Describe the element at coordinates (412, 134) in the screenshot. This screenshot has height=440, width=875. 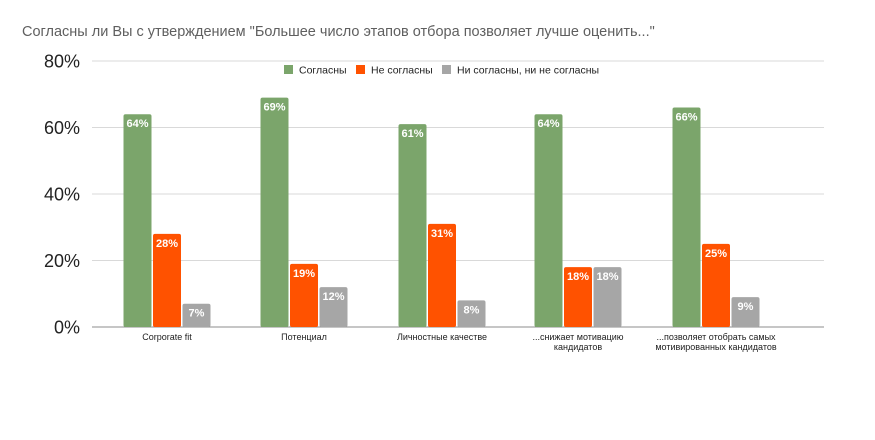
I see `bar-value-label: 61%` at that location.